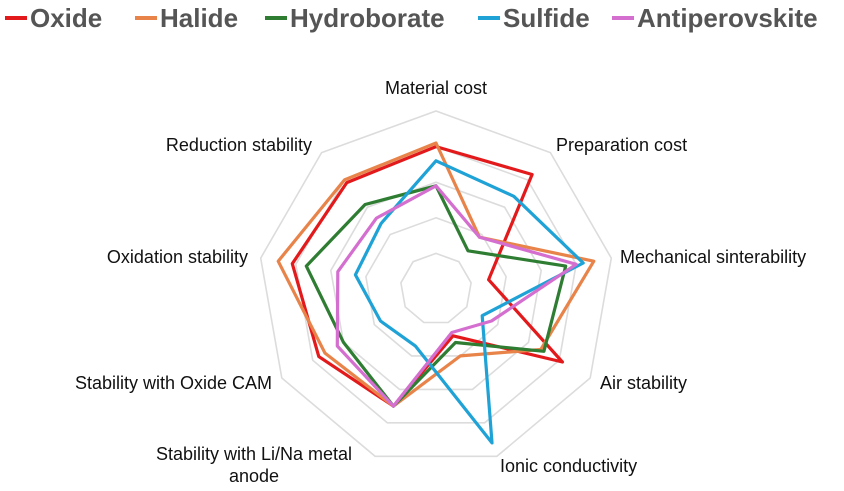  What do you see at coordinates (621, 145) in the screenshot?
I see `axis-label-2: Preparation cost` at bounding box center [621, 145].